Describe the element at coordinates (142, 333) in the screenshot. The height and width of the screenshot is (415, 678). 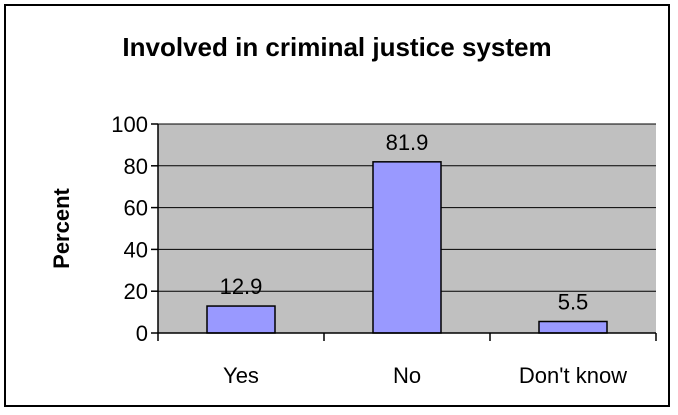
I see `y-tick-label: 0` at that location.